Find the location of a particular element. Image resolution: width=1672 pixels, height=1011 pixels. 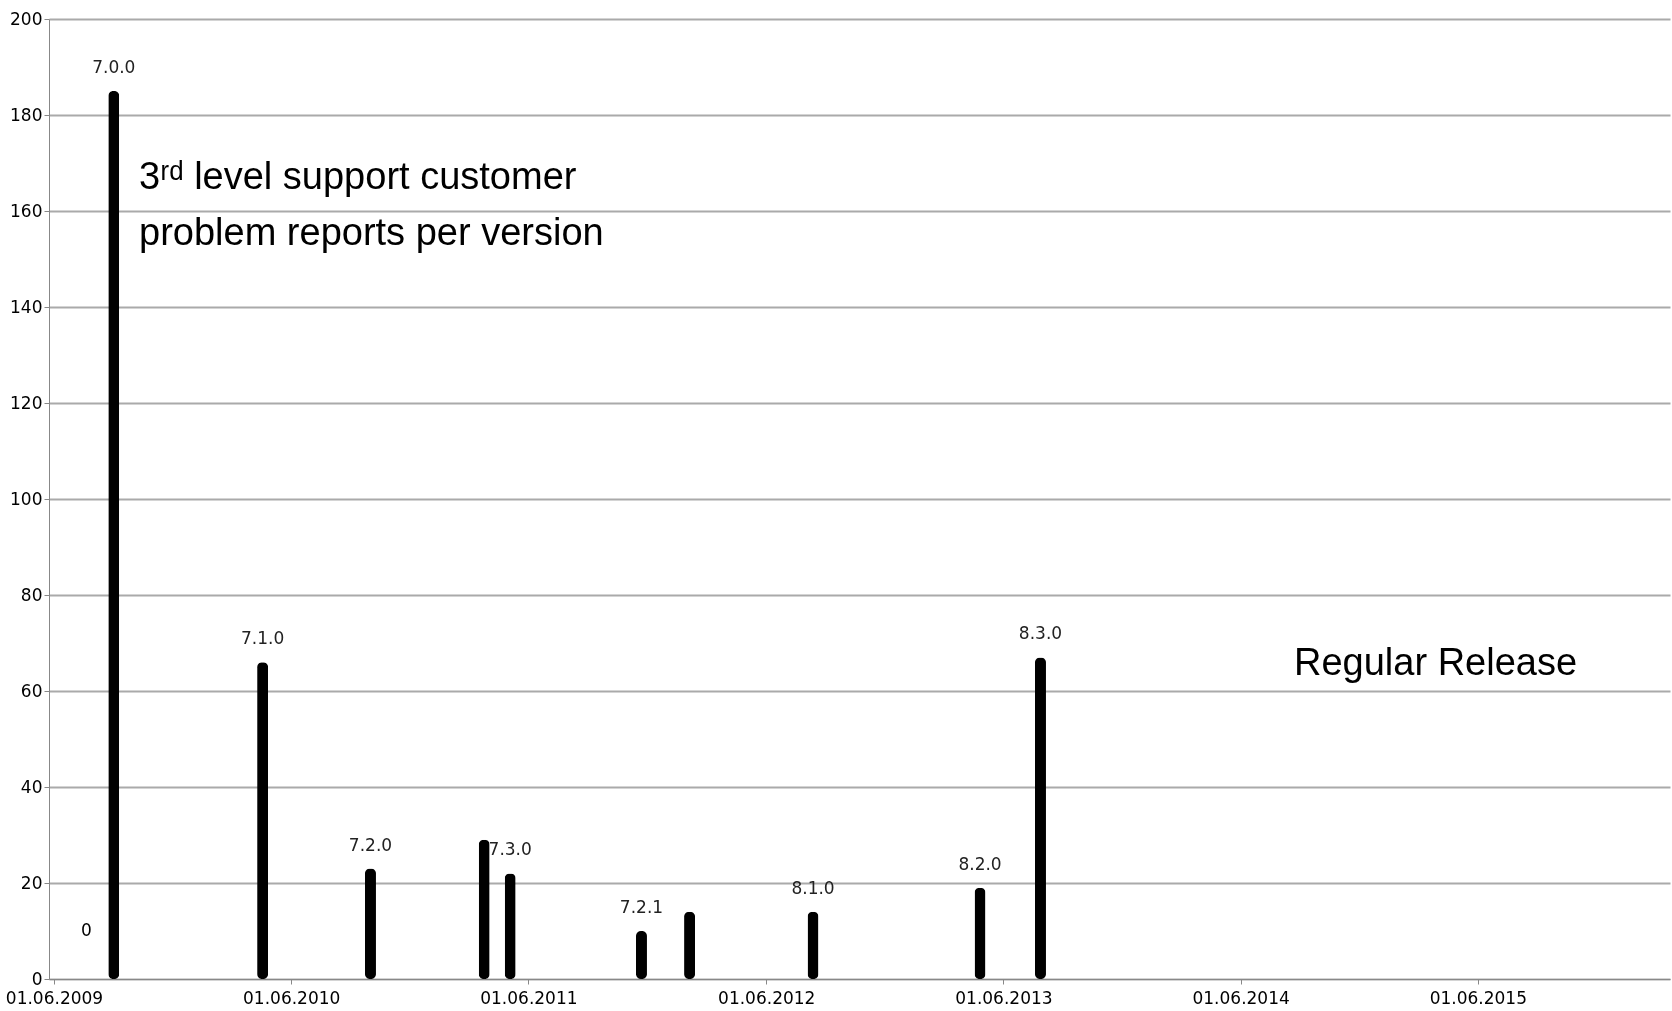

x-tick-label: 01.06.2010 is located at coordinates (292, 997).